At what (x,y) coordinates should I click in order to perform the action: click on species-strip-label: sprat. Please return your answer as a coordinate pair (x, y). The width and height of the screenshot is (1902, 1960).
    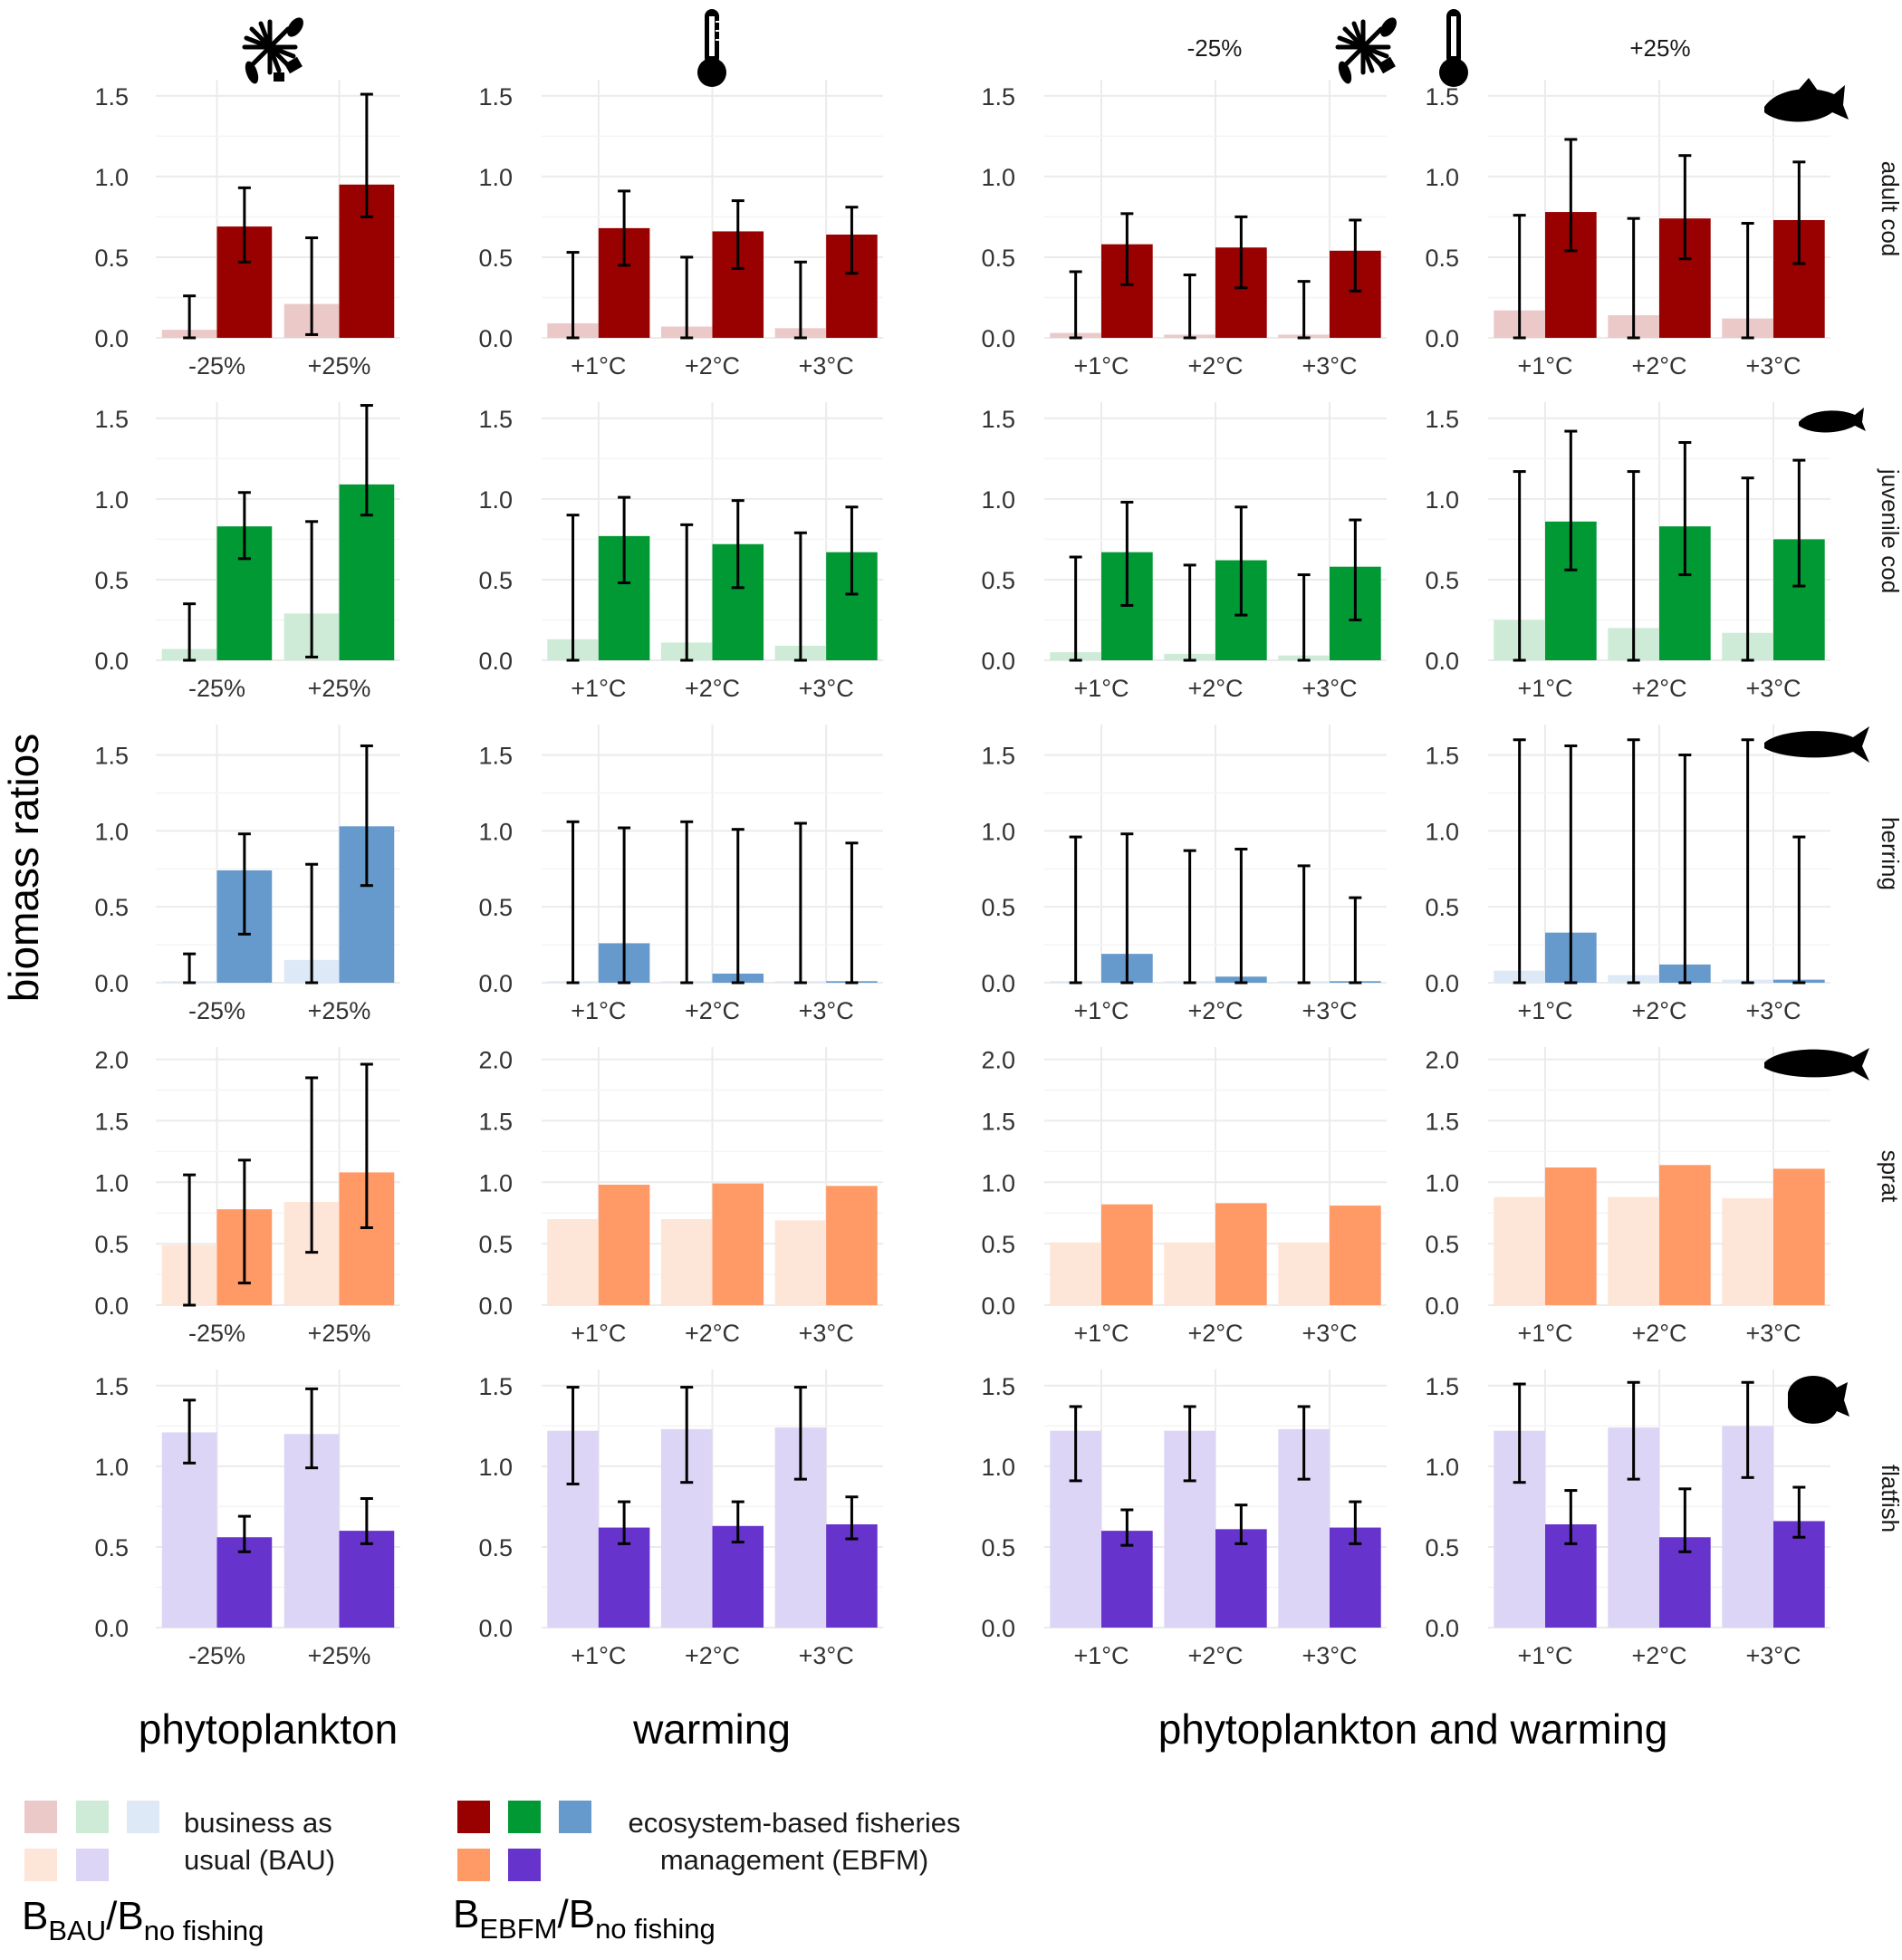
    Looking at the image, I should click on (1889, 1177).